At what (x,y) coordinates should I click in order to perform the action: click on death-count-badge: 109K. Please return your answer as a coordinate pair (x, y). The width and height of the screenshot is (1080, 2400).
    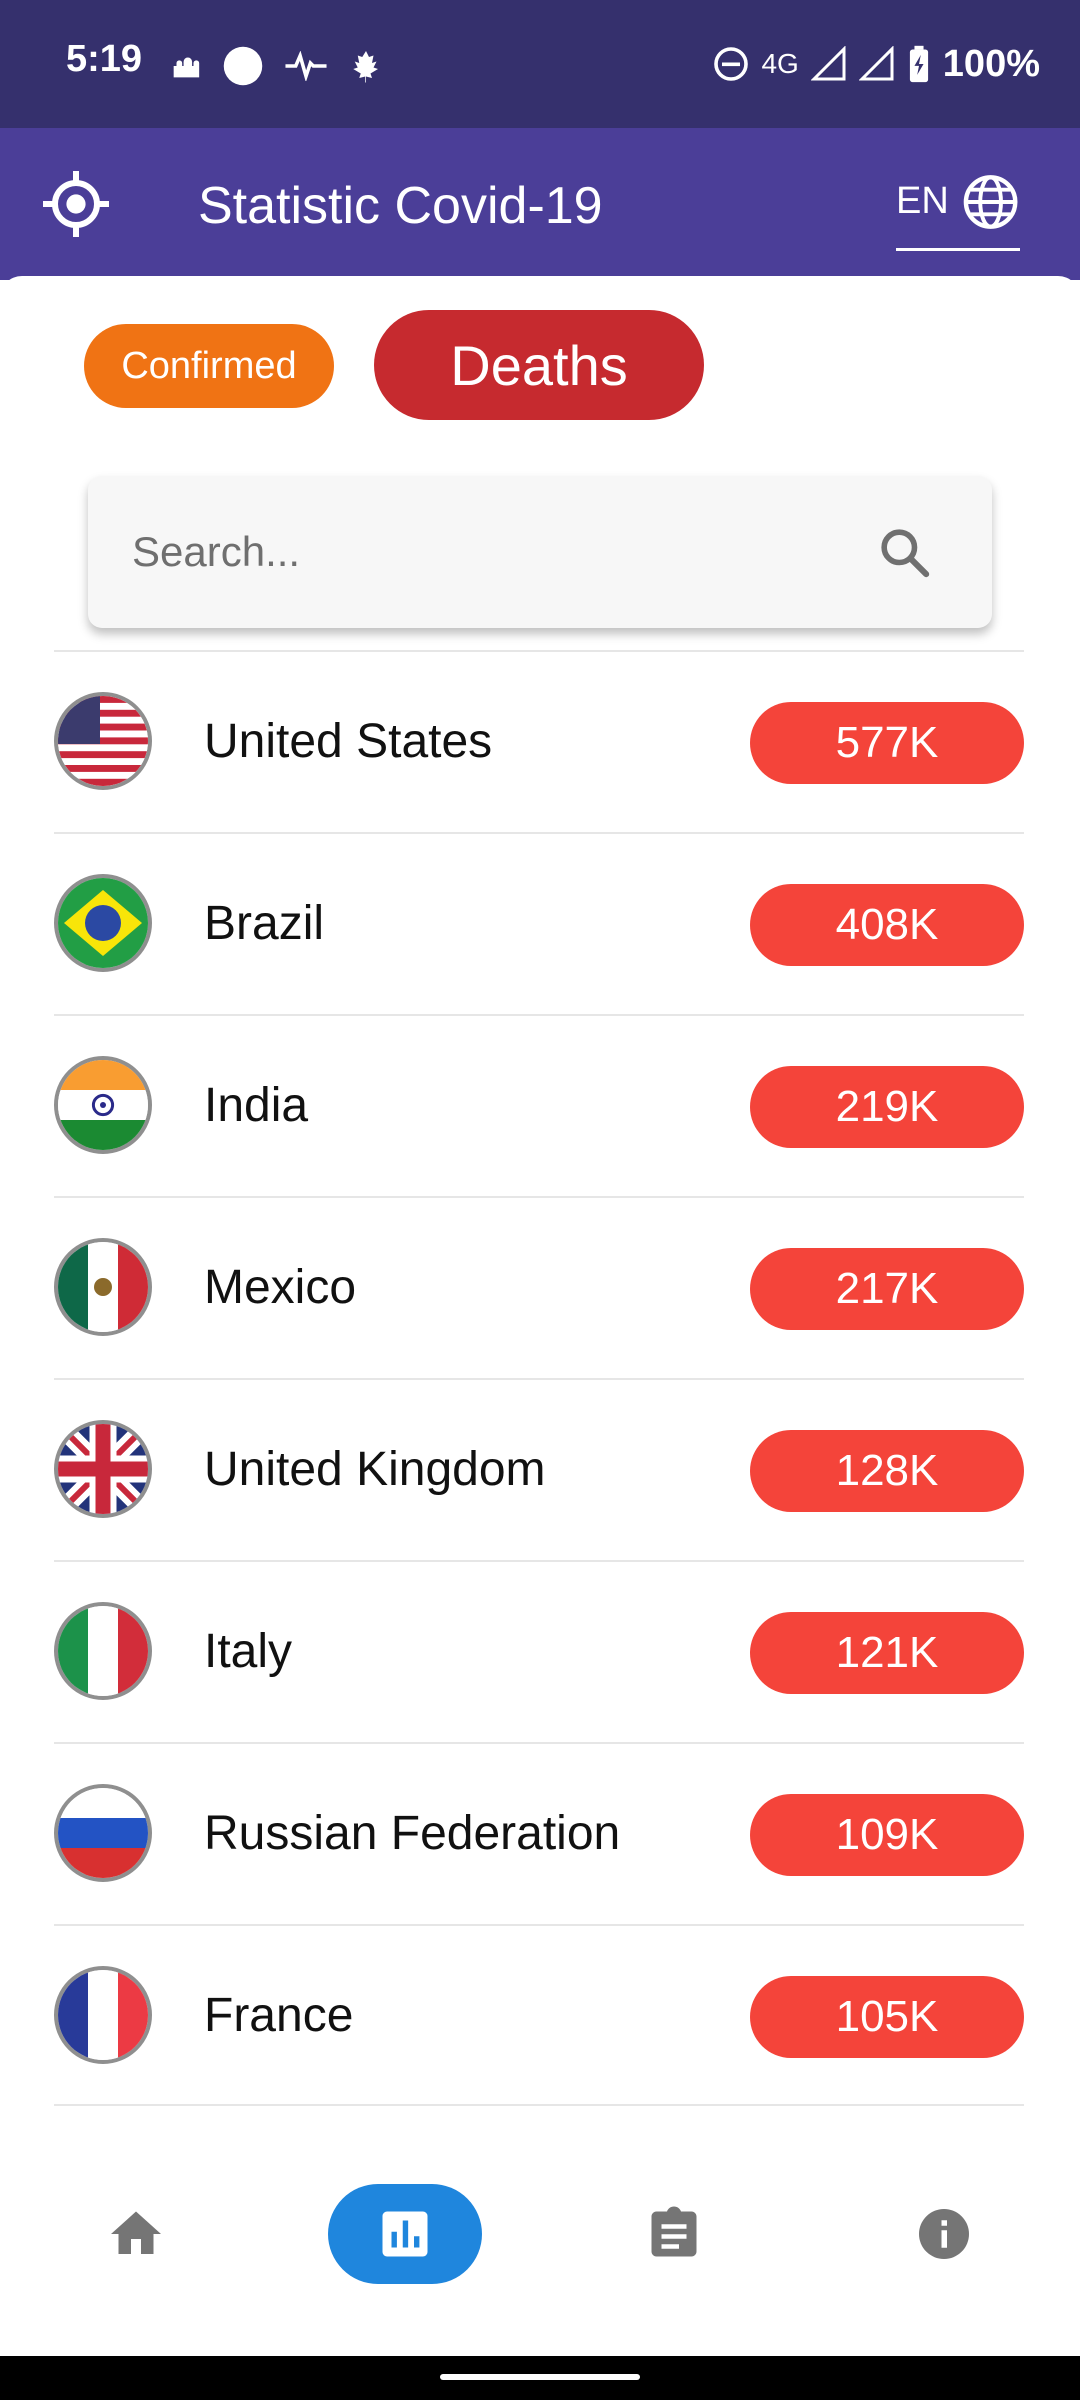
    Looking at the image, I should click on (887, 1835).